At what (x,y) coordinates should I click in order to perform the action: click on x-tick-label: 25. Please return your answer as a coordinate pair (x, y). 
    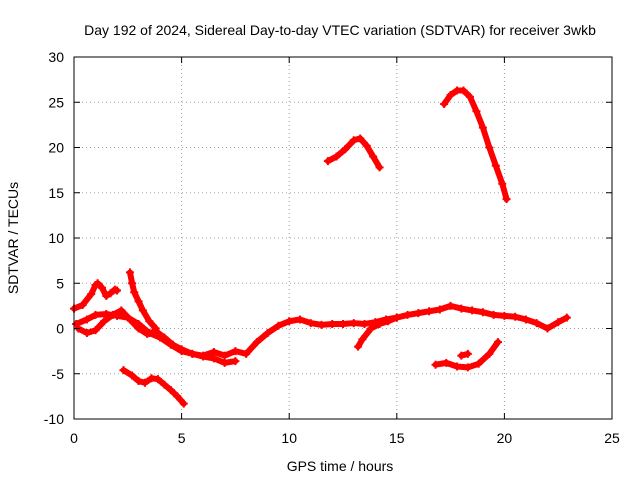
    Looking at the image, I should click on (612, 438).